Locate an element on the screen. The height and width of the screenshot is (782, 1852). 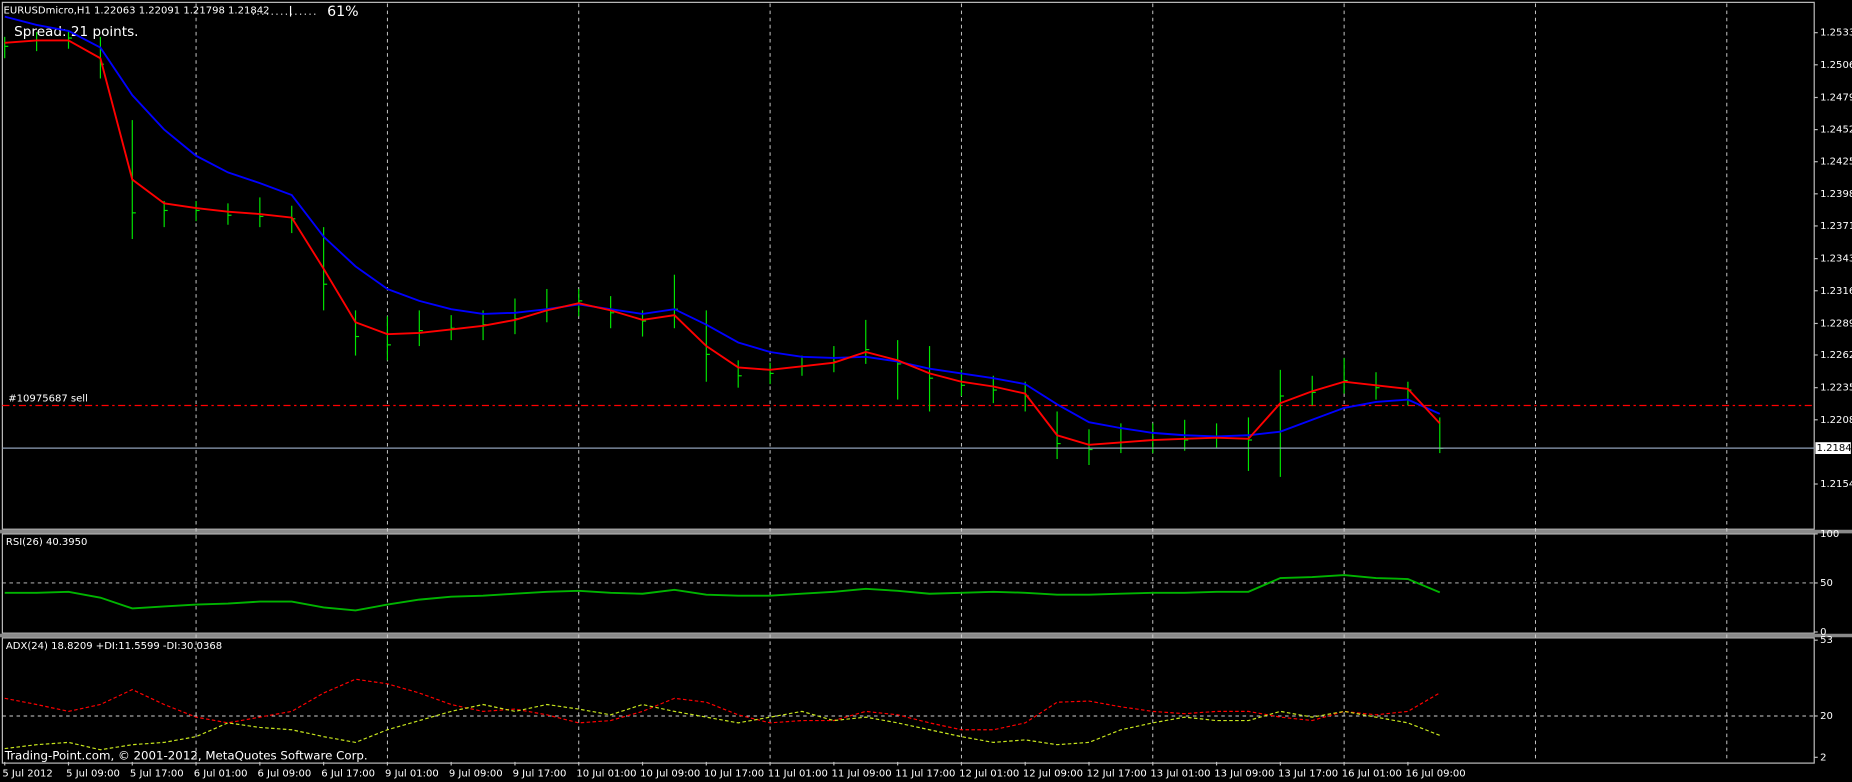
current-price-label: 1.21842 is located at coordinates (1834, 448).